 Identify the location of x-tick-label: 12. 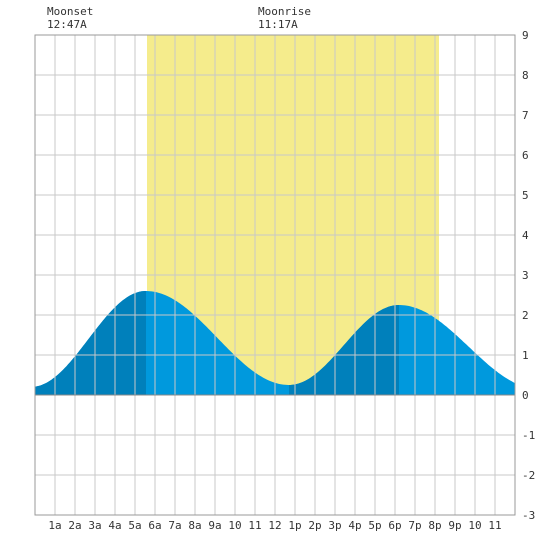
(274, 525).